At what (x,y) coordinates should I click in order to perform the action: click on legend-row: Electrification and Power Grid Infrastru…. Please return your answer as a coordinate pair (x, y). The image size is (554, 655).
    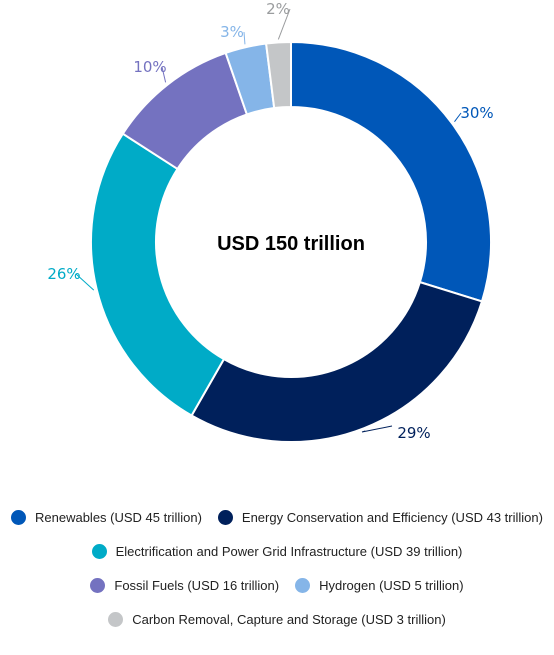
    Looking at the image, I should click on (277, 551).